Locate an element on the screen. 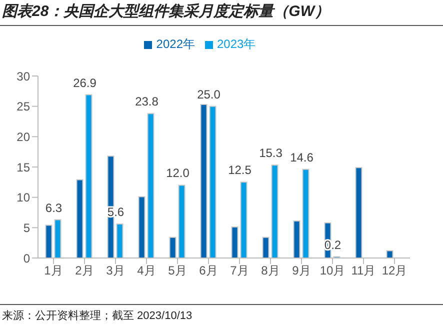 This screenshot has height=330, width=443. y-tick-label: 15 is located at coordinates (23, 167).